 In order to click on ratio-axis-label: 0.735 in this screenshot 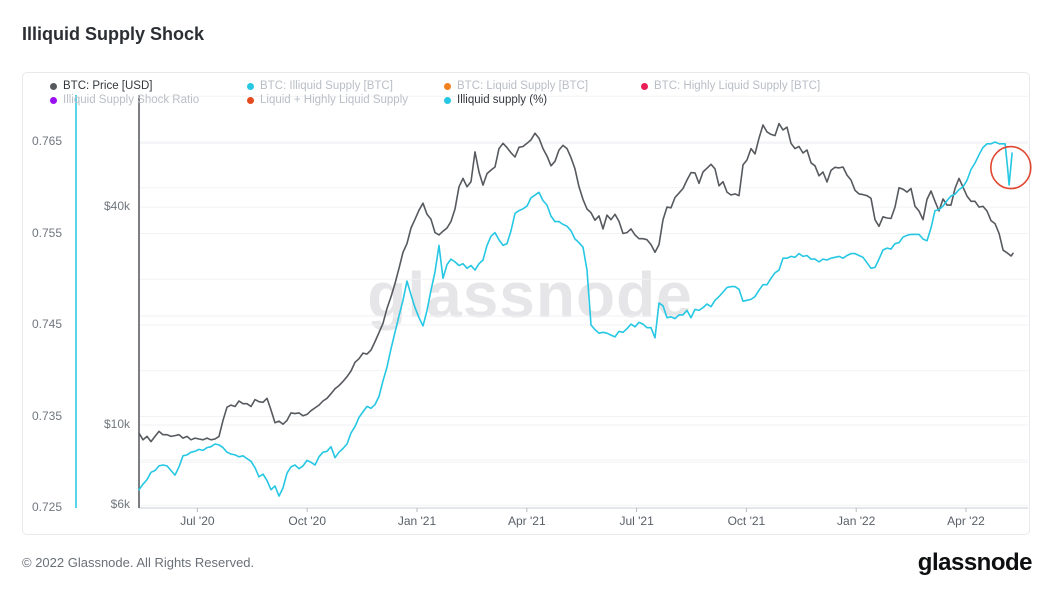, I will do `click(46, 415)`.